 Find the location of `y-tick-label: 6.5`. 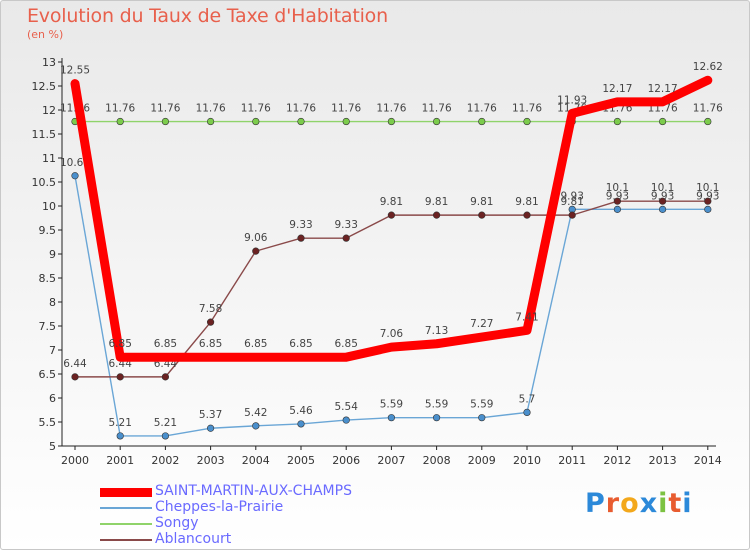

y-tick-label: 6.5 is located at coordinates (48, 374).